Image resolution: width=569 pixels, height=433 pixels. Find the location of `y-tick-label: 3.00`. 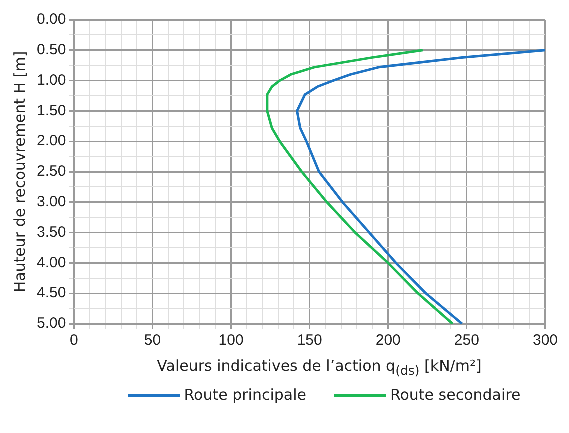

y-tick-label: 3.00 is located at coordinates (51, 202).